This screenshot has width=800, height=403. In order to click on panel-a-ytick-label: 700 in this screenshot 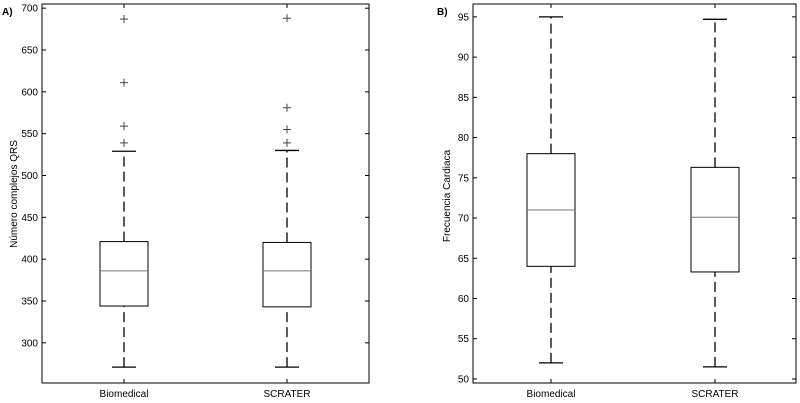, I will do `click(29, 9)`.